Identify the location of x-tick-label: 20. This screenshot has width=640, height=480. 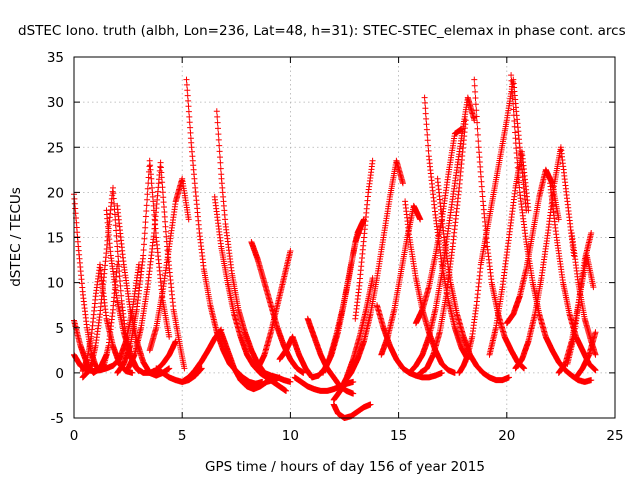
(506, 436).